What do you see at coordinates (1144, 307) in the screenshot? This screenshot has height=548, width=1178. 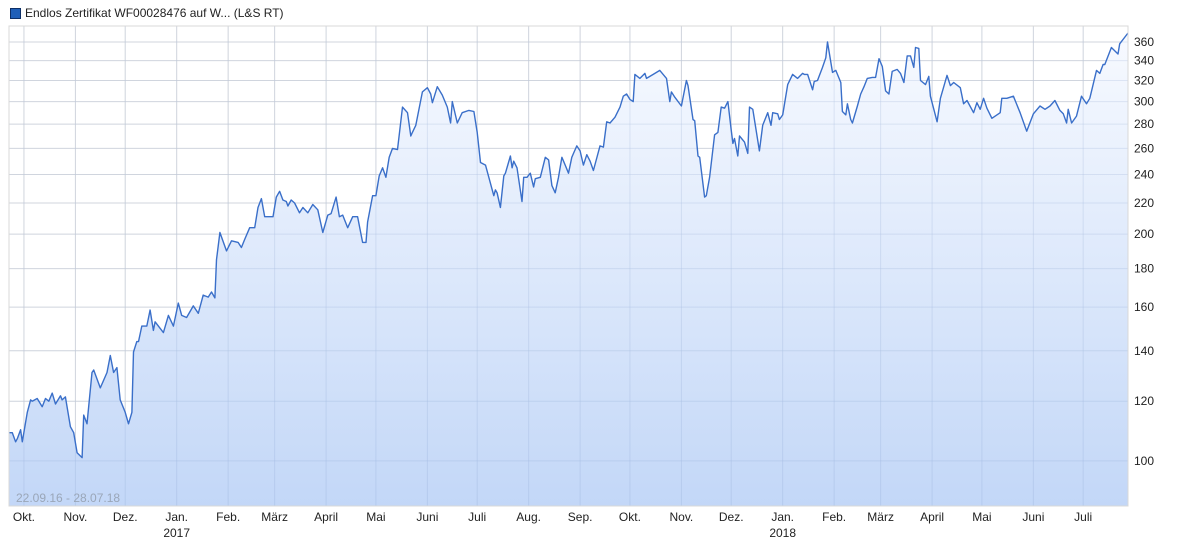 I see `y-tick-label: 160` at bounding box center [1144, 307].